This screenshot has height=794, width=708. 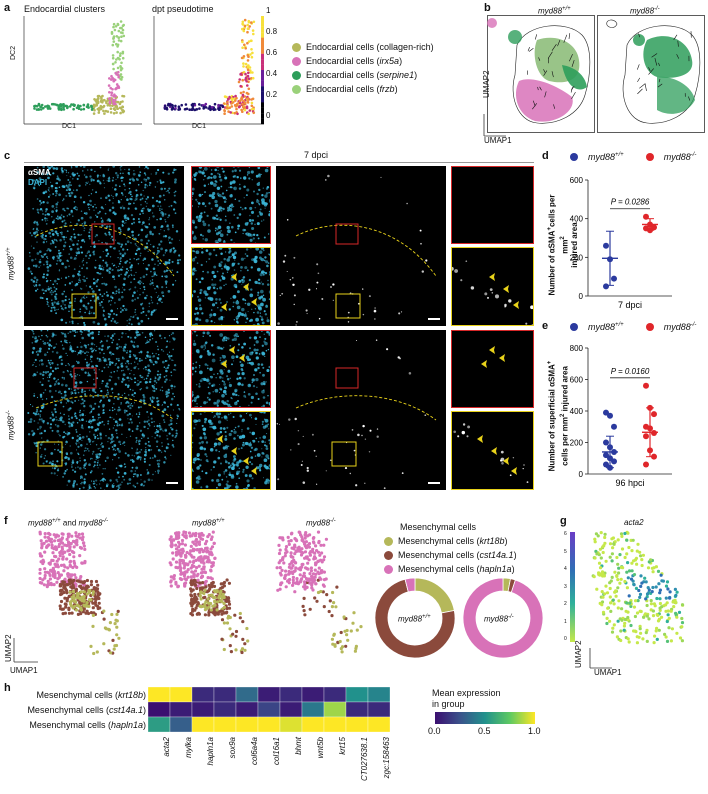 What do you see at coordinates (276, 751) in the screenshot?
I see `h-column-label: col16a1` at bounding box center [276, 751].